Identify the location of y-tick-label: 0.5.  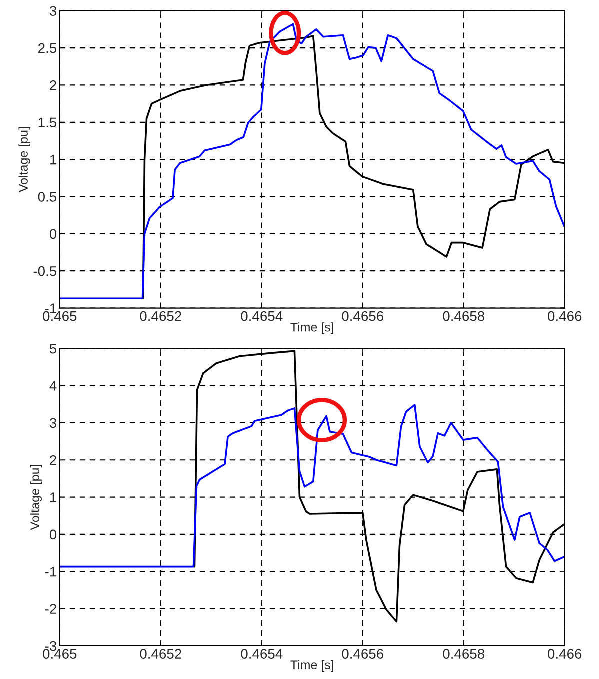
(47, 197).